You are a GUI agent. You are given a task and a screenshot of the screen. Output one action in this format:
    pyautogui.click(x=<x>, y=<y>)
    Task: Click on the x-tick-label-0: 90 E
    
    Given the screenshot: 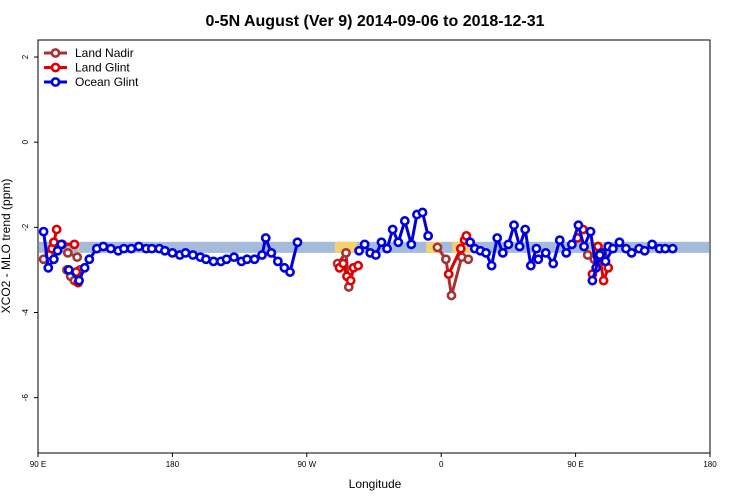 What is the action you would take?
    pyautogui.click(x=38, y=464)
    